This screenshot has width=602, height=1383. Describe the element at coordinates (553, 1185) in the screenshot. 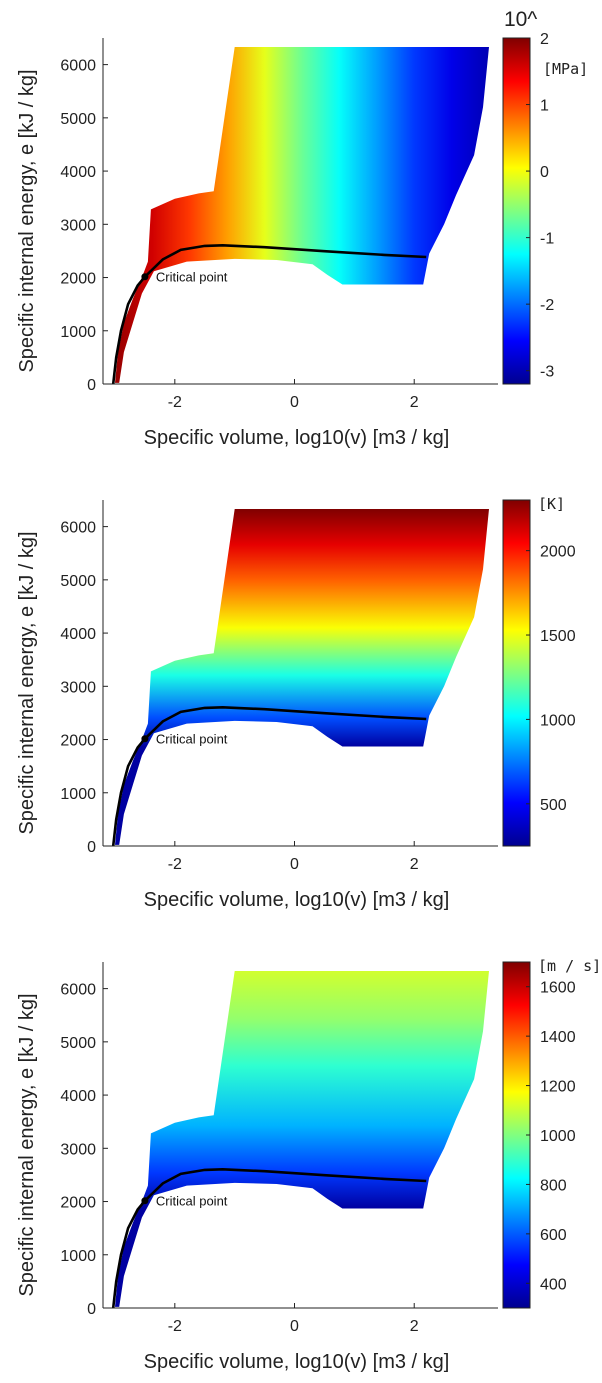

I see `colorbar-tick-label: 800` at that location.